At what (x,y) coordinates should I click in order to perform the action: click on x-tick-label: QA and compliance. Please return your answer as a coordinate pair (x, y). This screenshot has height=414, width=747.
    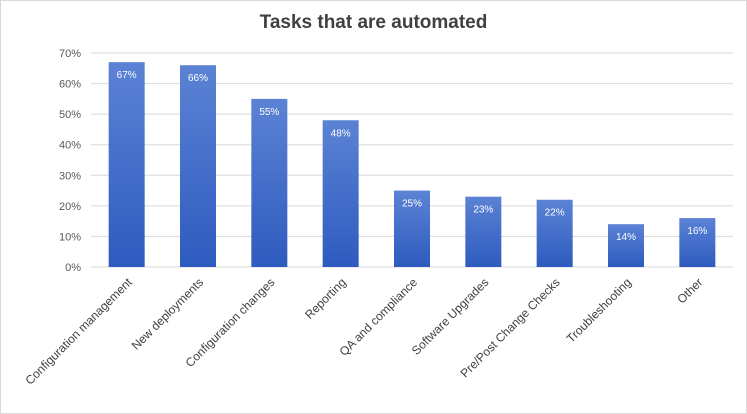
    Looking at the image, I should click on (379, 317).